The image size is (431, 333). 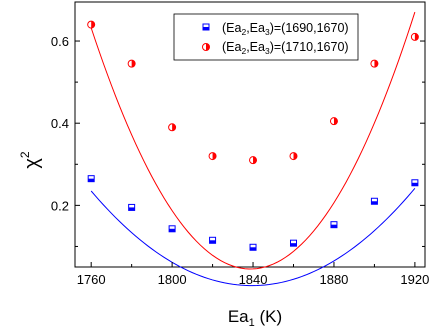 I want to click on x-tick-label: 1760, so click(x=91, y=279).